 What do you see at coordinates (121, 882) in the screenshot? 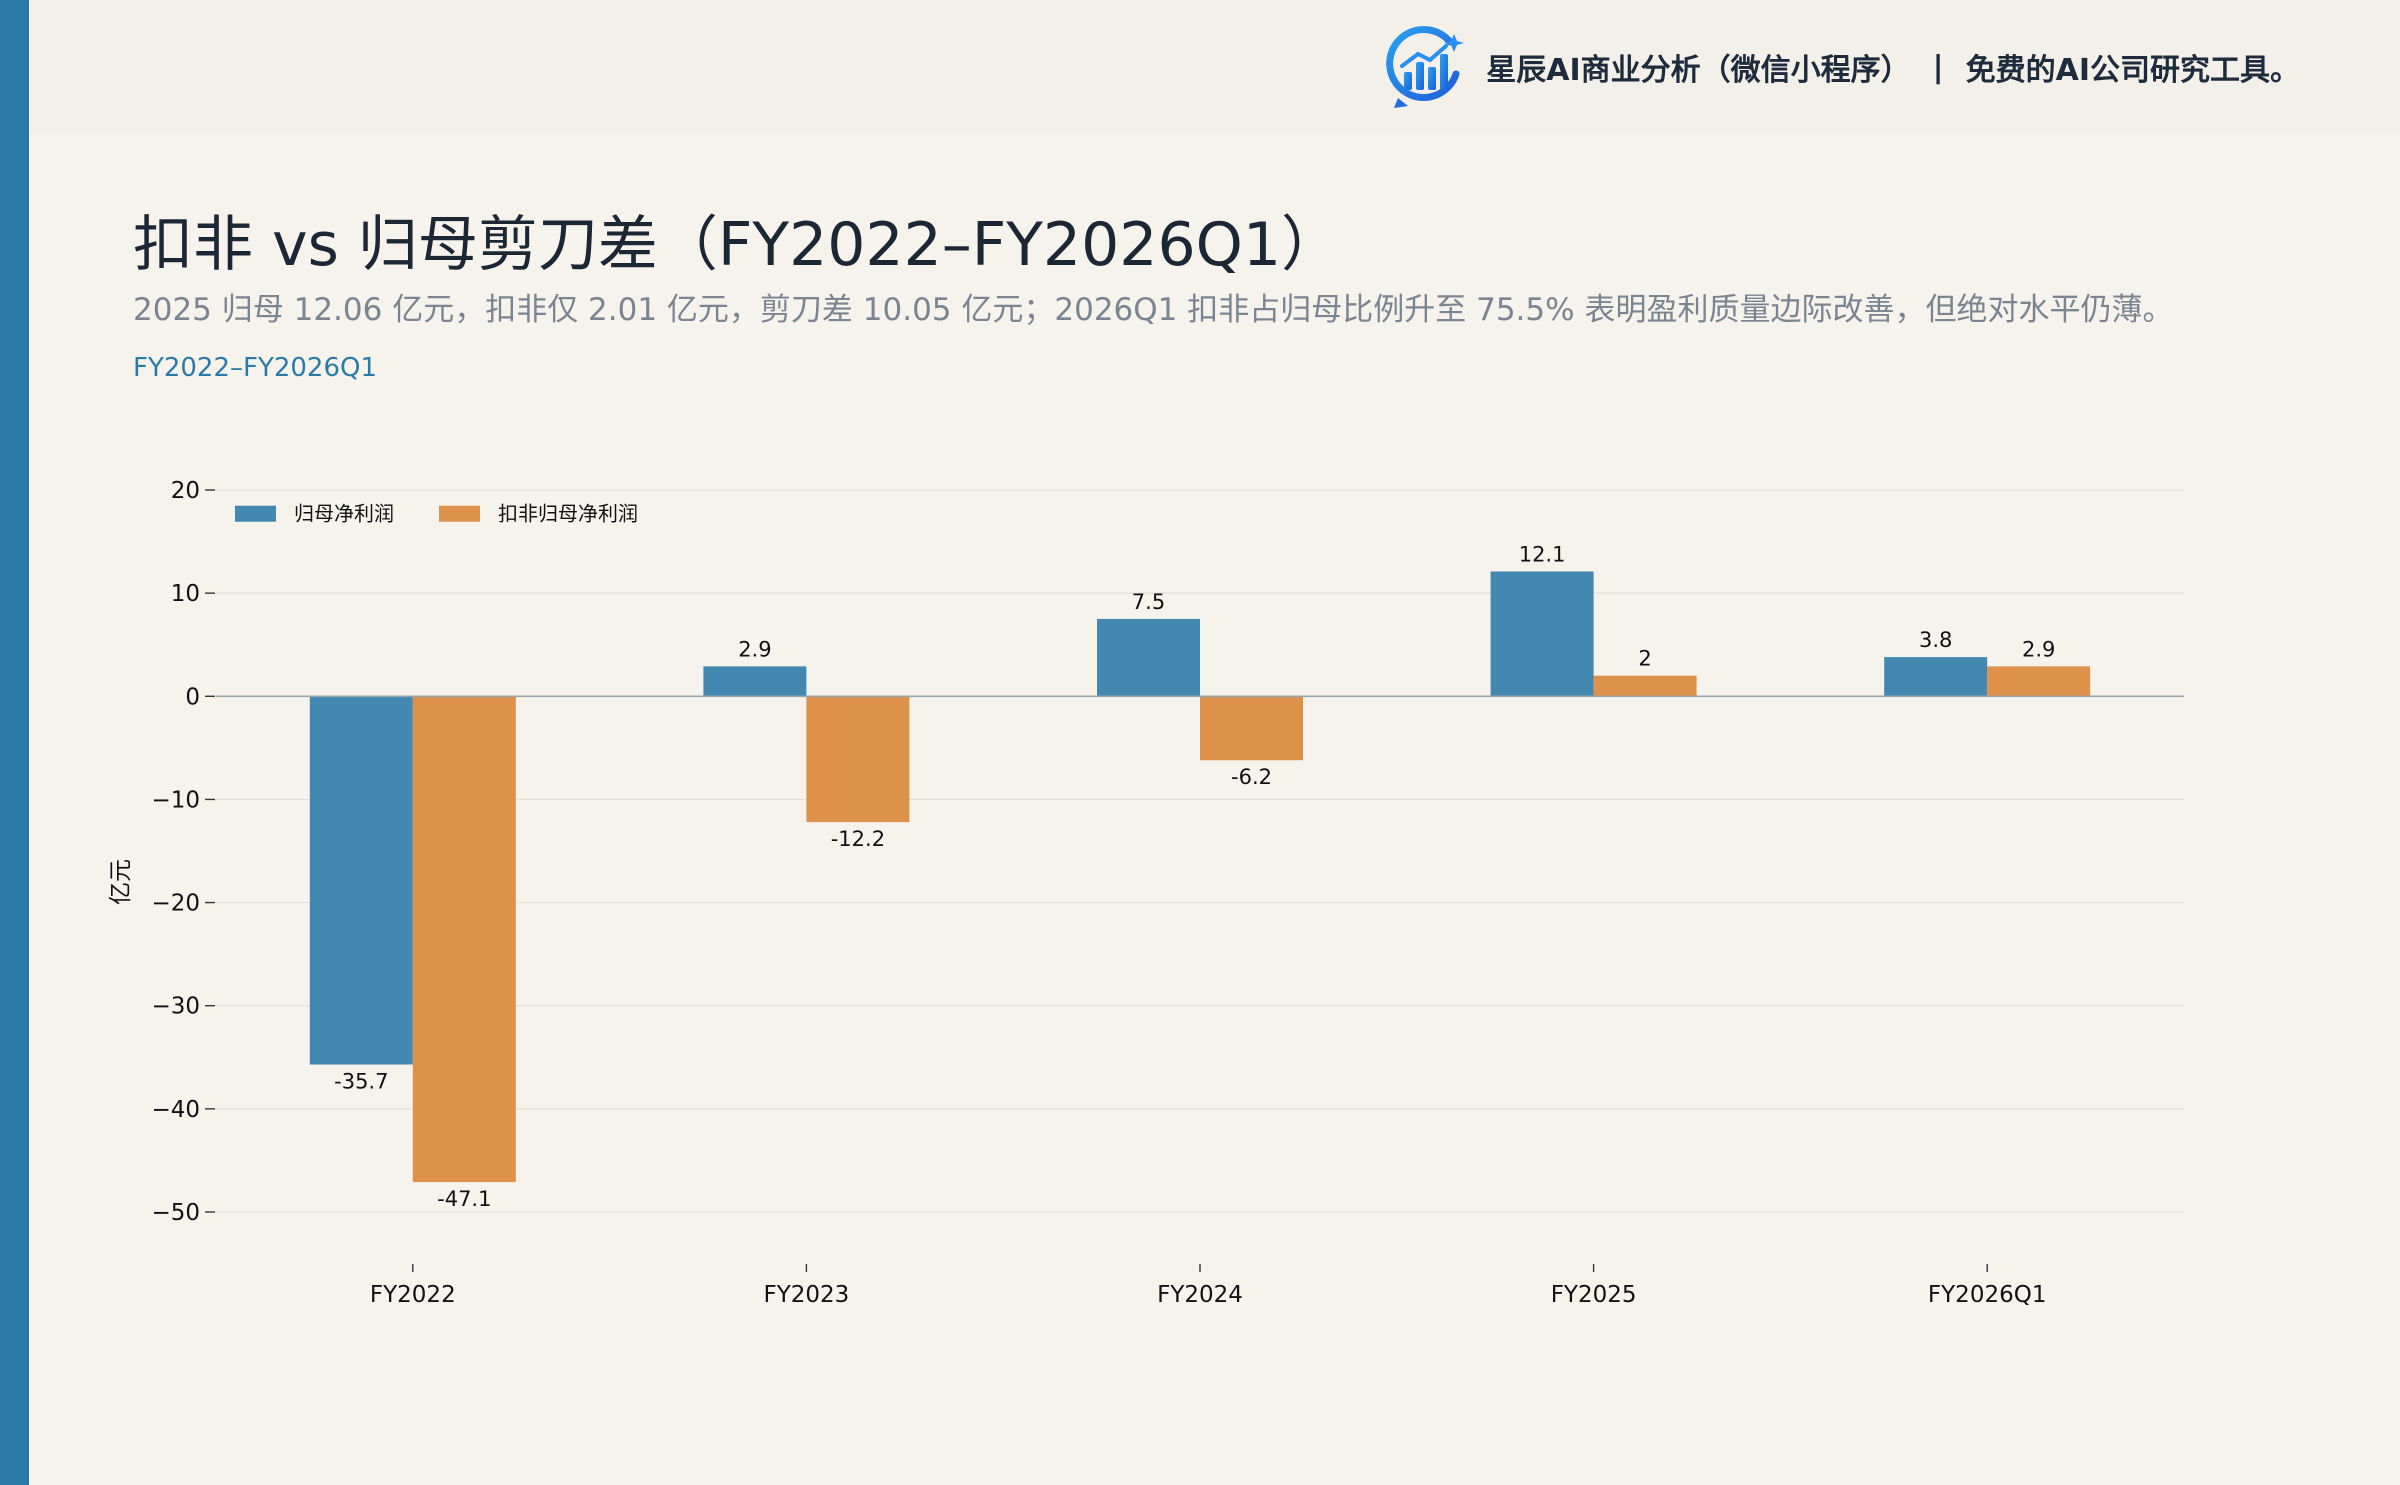
I see `y-axis-label: 亿元` at bounding box center [121, 882].